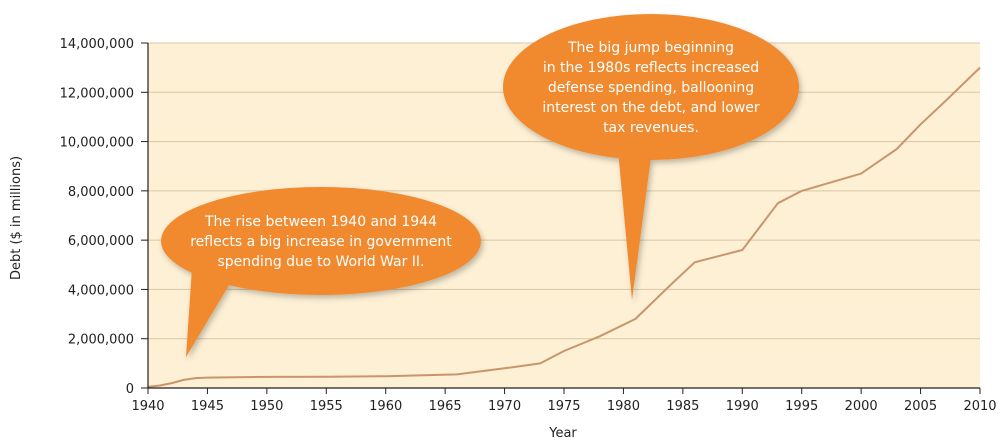 The width and height of the screenshot is (1004, 443). What do you see at coordinates (801, 406) in the screenshot?
I see `x-tick-label: 1995` at bounding box center [801, 406].